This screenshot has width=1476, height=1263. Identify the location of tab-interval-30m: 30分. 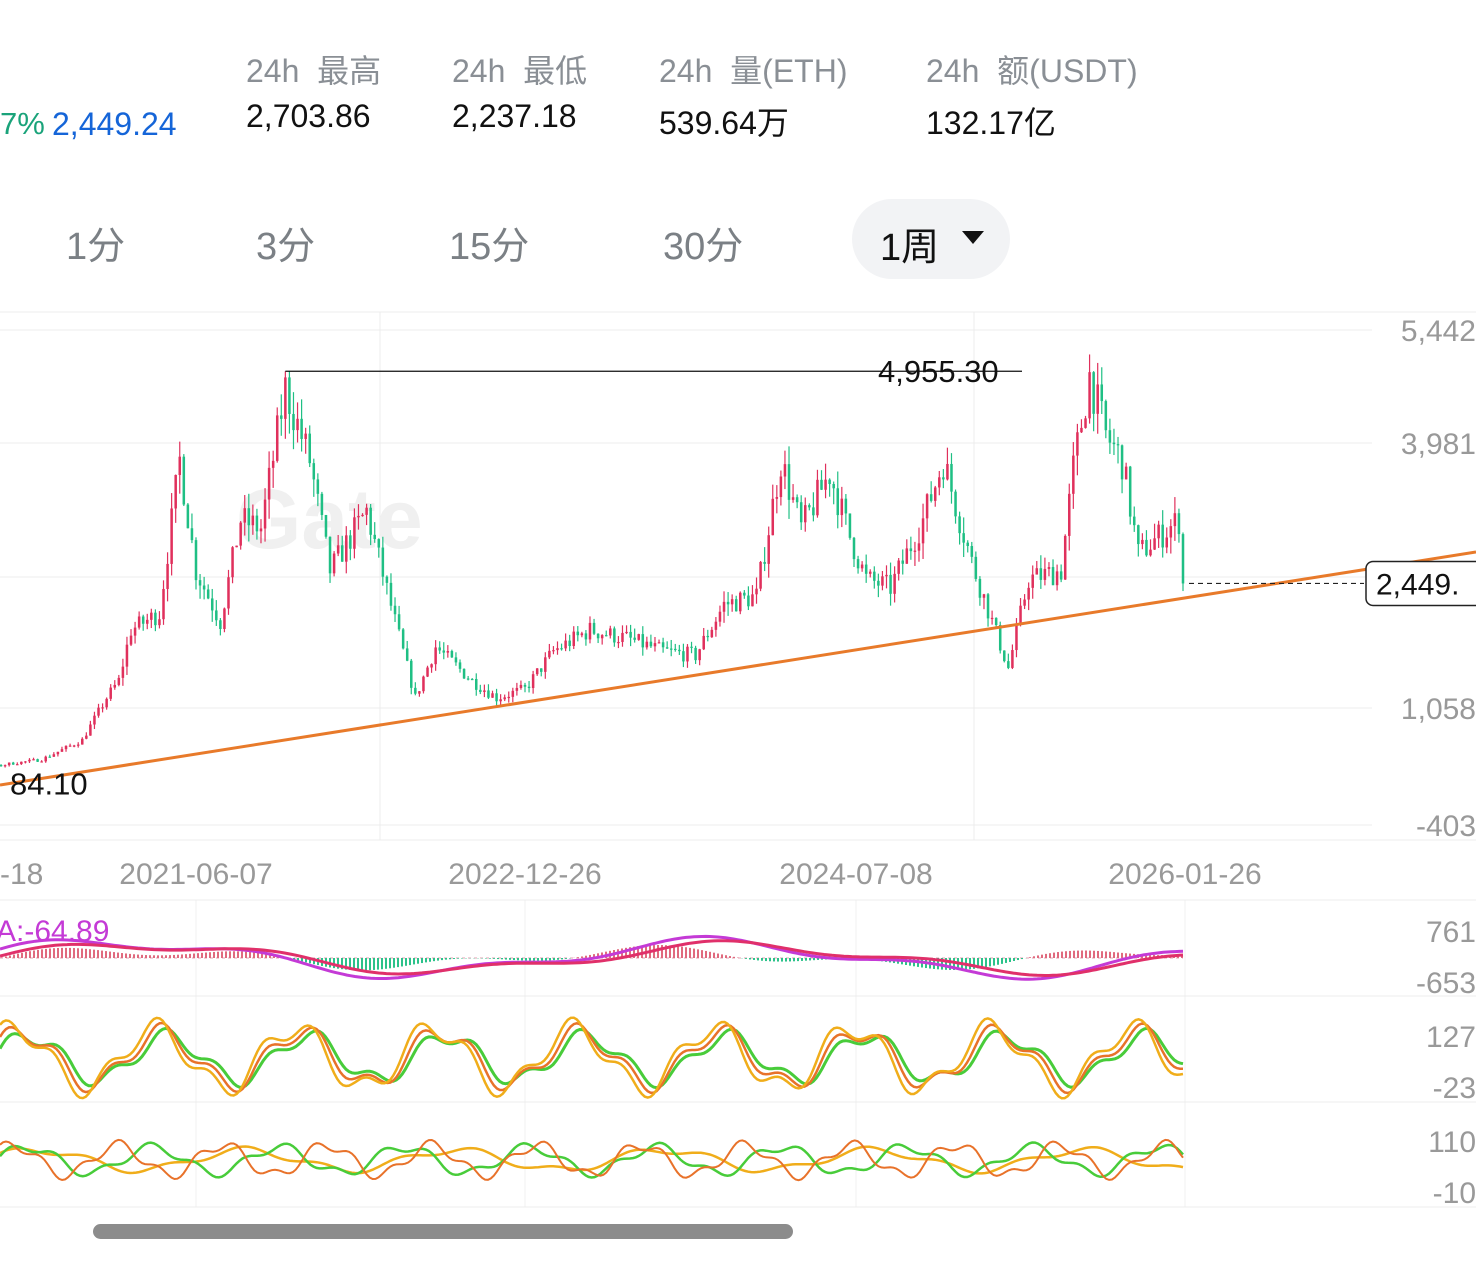
(703, 247).